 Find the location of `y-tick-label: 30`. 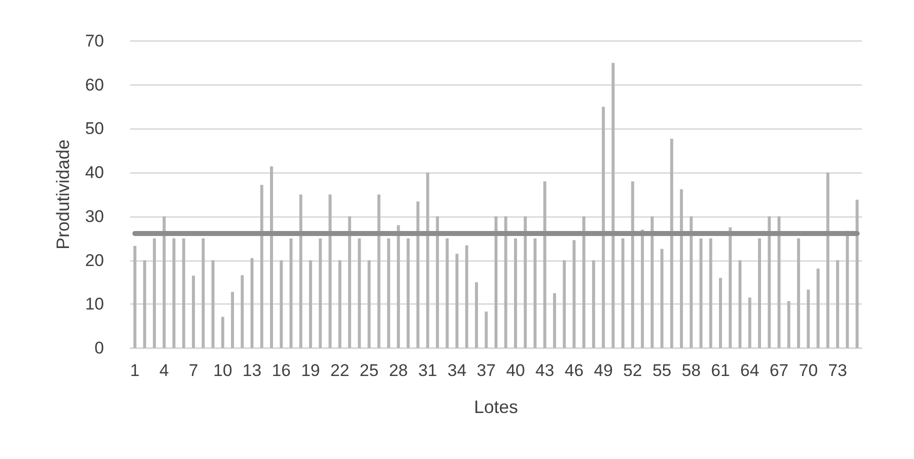

y-tick-label: 30 is located at coordinates (94, 216).